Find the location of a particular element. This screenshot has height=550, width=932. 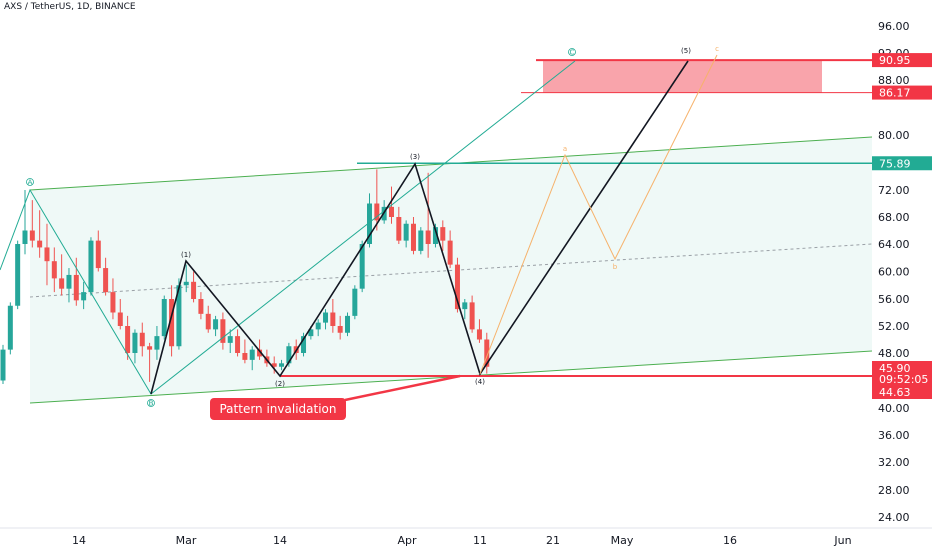

y-tick-label: 28.00 is located at coordinates (894, 490).